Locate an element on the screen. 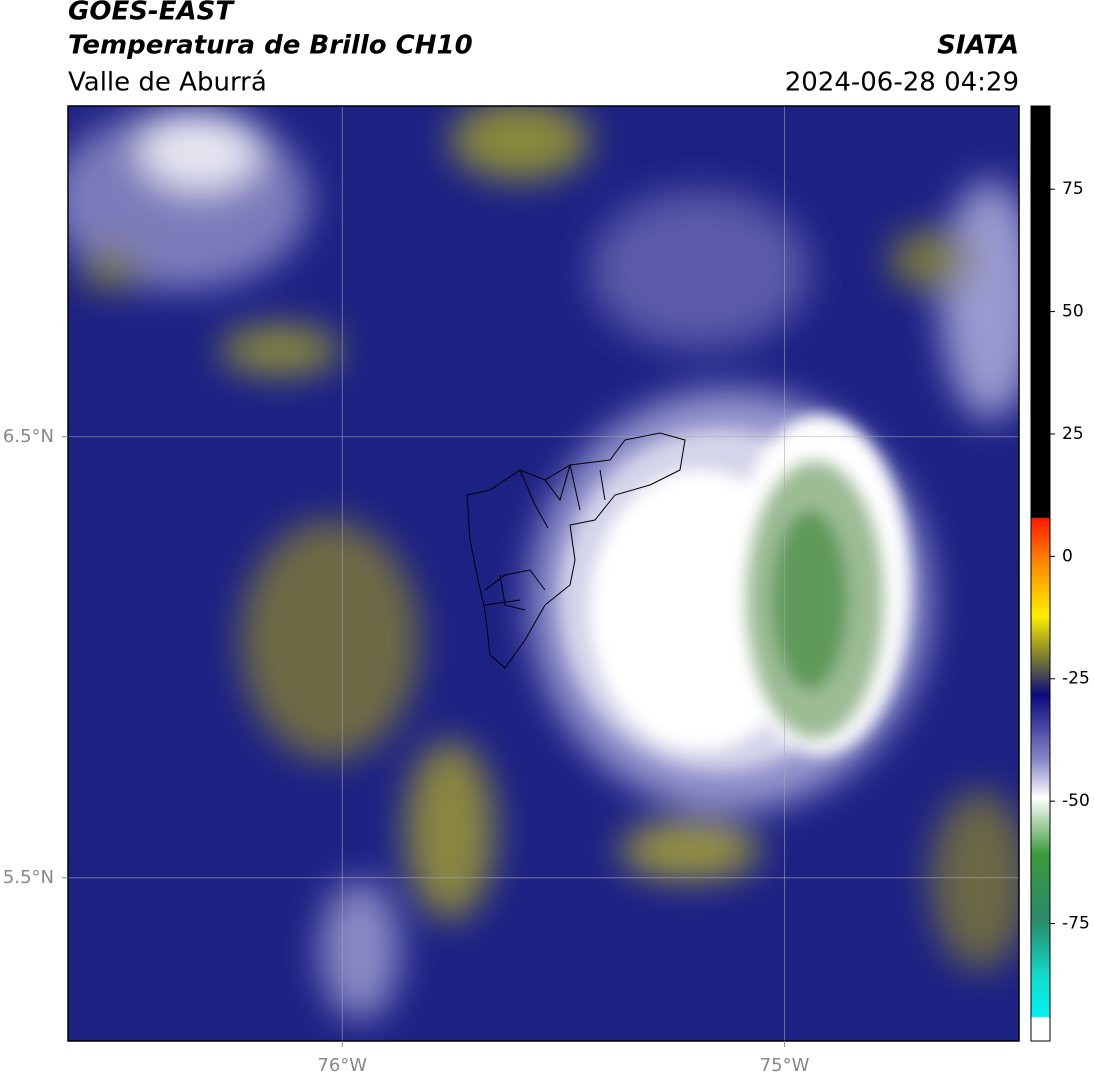 This screenshot has height=1082, width=1094. colorbar-tick-label: 50 is located at coordinates (1073, 312).